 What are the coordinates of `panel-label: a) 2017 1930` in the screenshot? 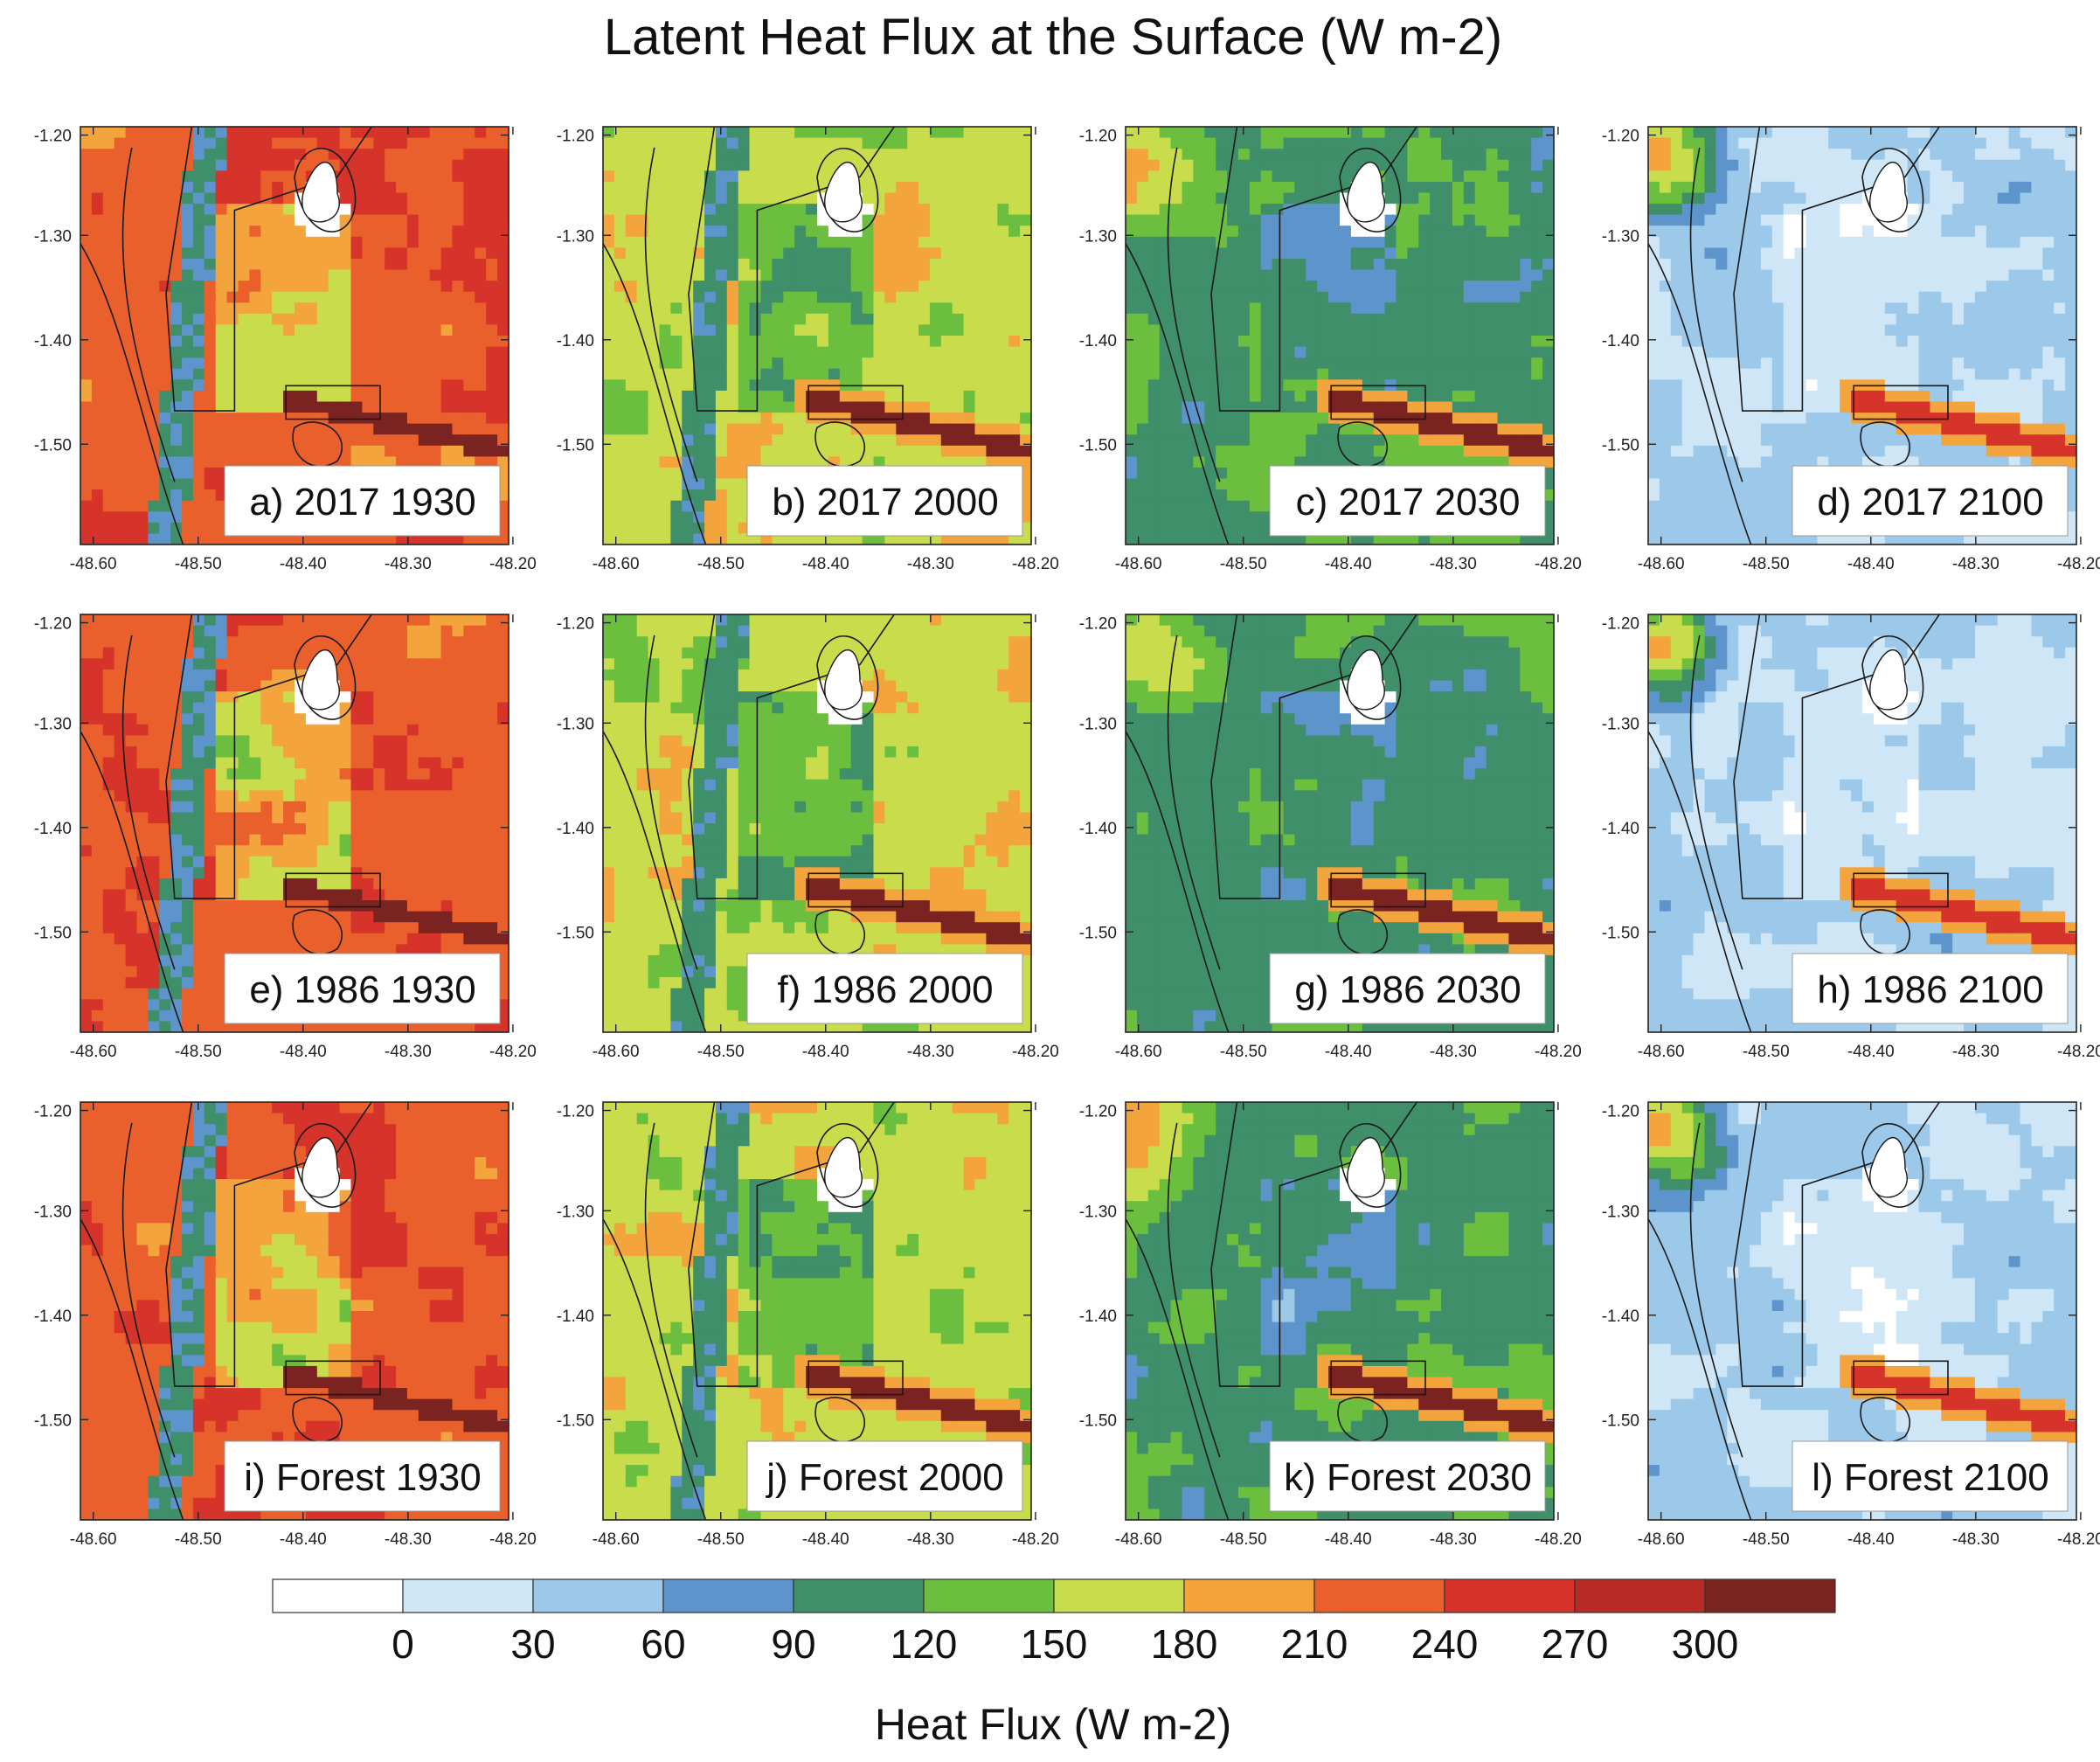 It's located at (362, 502).